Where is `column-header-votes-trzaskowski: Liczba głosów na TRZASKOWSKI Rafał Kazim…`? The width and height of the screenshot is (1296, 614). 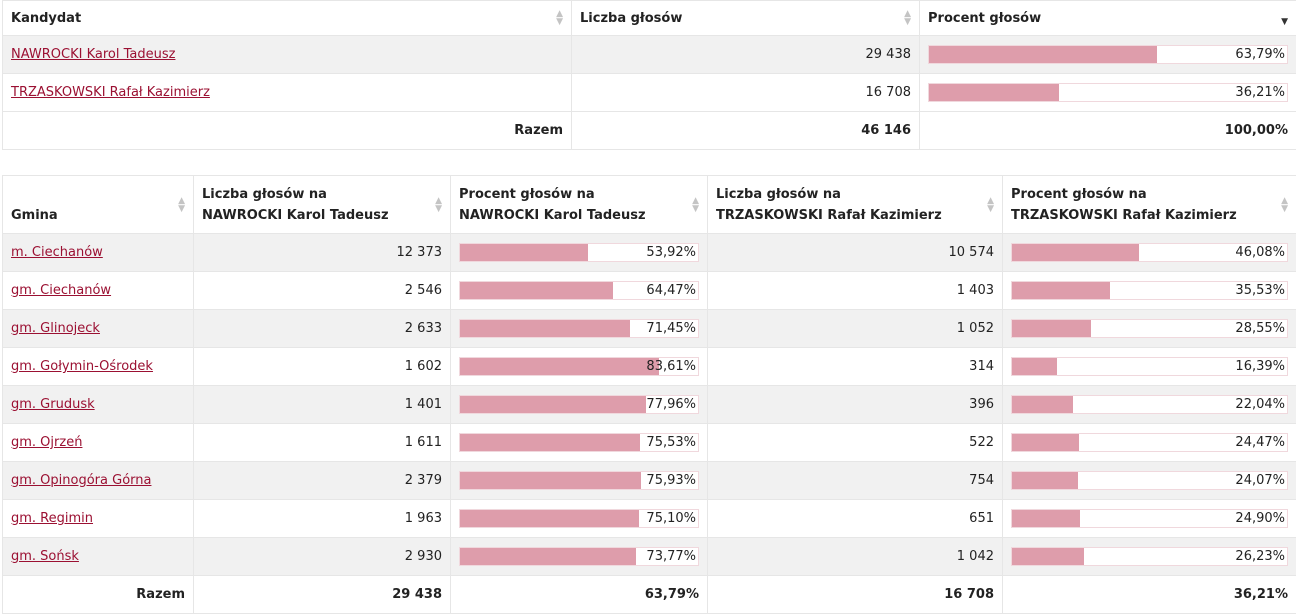 column-header-votes-trzaskowski: Liczba głosów na TRZASKOWSKI Rafał Kazim… is located at coordinates (855, 205).